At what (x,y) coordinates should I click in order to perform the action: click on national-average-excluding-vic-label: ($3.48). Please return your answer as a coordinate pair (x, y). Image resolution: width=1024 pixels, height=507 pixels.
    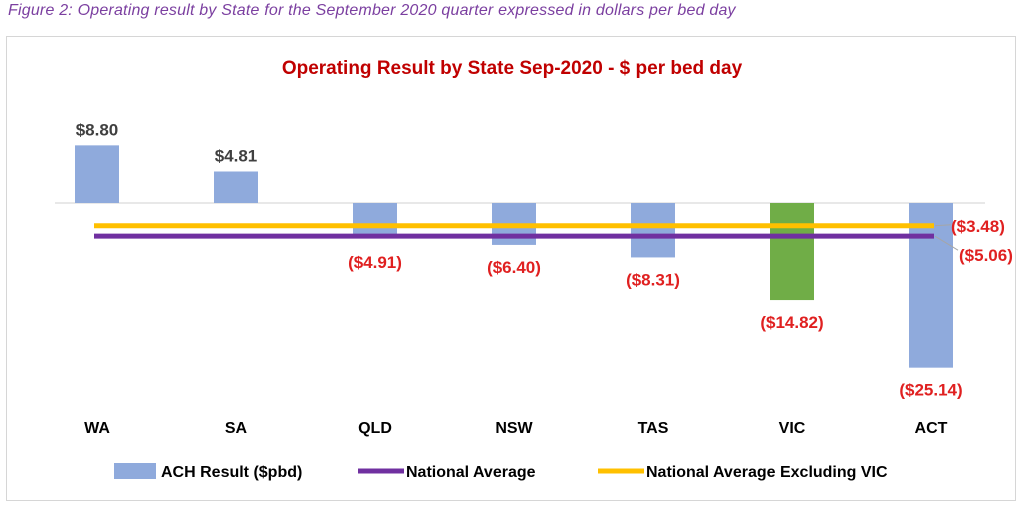
    Looking at the image, I should click on (978, 226).